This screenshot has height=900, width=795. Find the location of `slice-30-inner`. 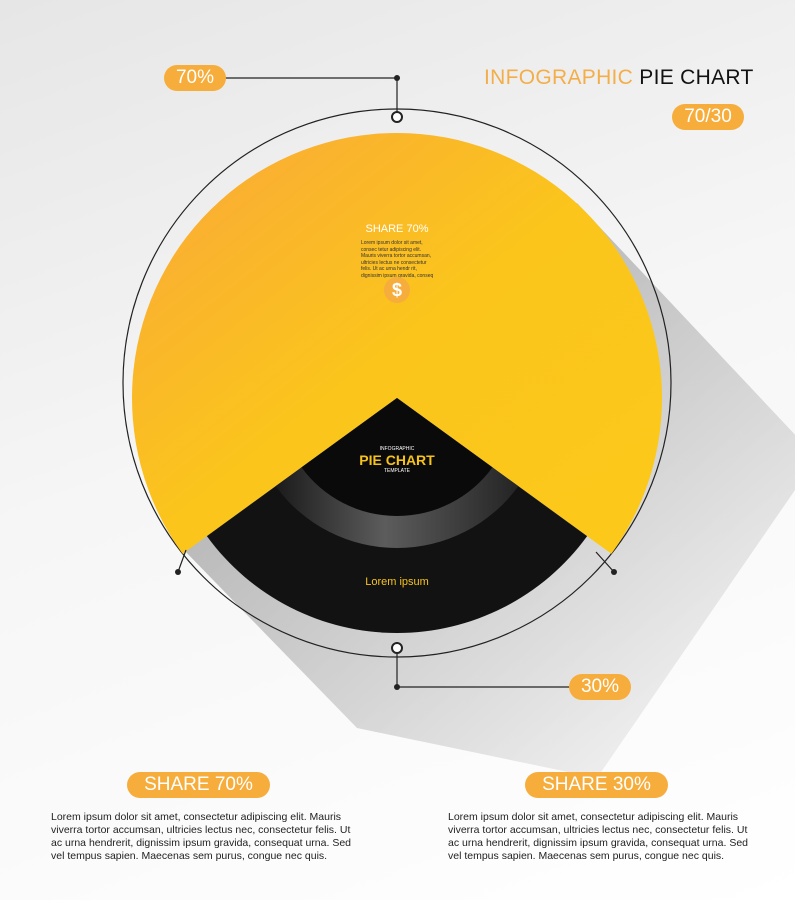

slice-30-inner is located at coordinates (397, 457).